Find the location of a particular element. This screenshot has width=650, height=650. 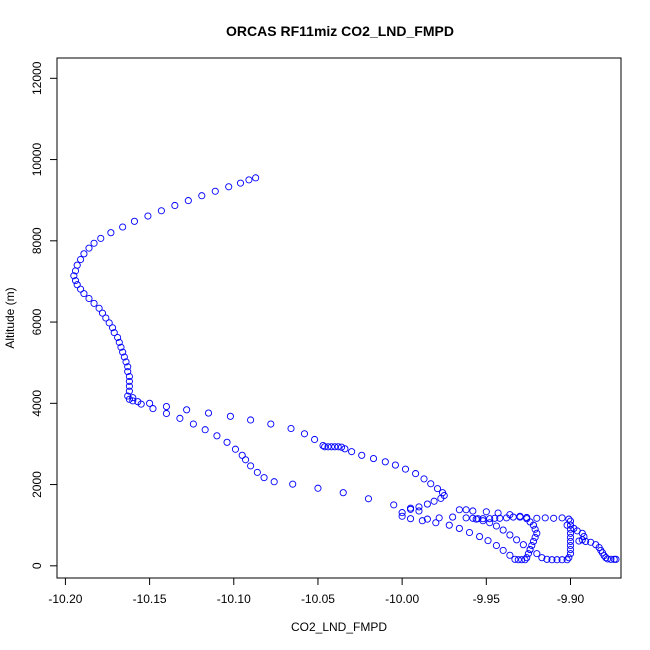

y-tick-label: 4000 is located at coordinates (37, 403).